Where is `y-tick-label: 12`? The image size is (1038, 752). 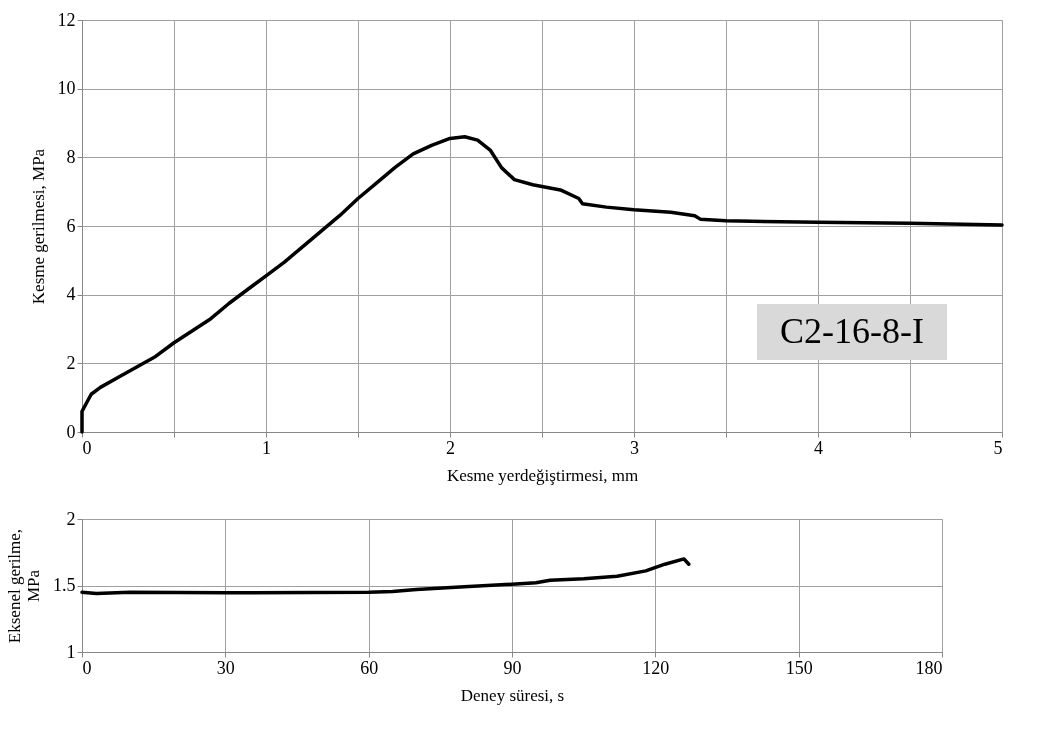
y-tick-label: 12 is located at coordinates (66, 19).